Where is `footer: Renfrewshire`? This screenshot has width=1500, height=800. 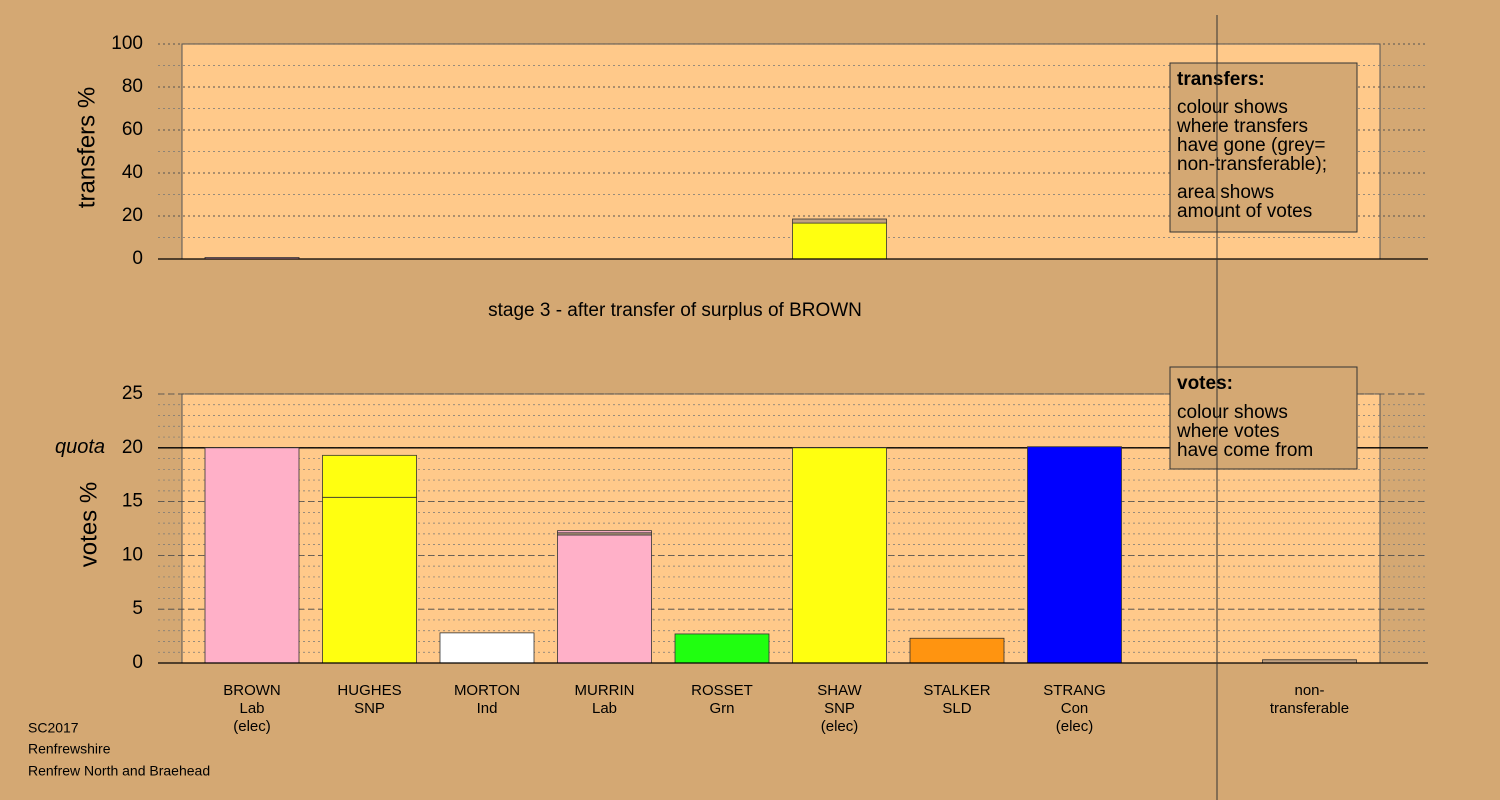 footer: Renfrewshire is located at coordinates (69, 749).